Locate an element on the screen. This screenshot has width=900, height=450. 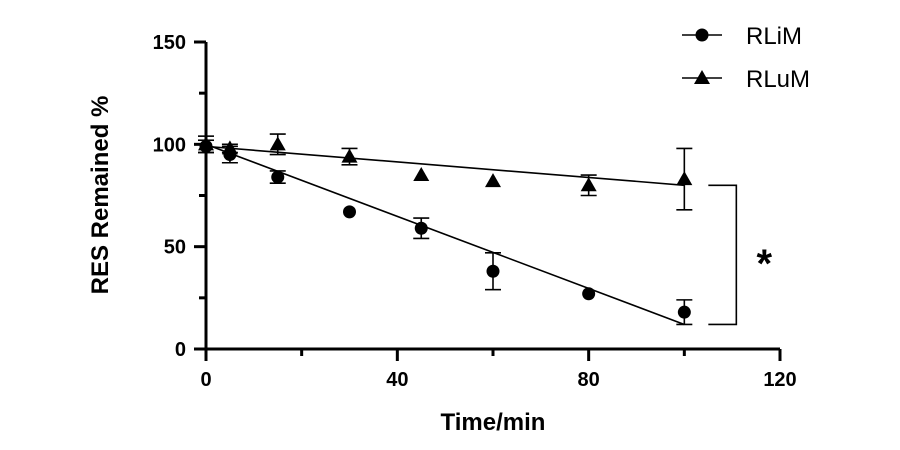
significance-marker: * is located at coordinates (765, 264).